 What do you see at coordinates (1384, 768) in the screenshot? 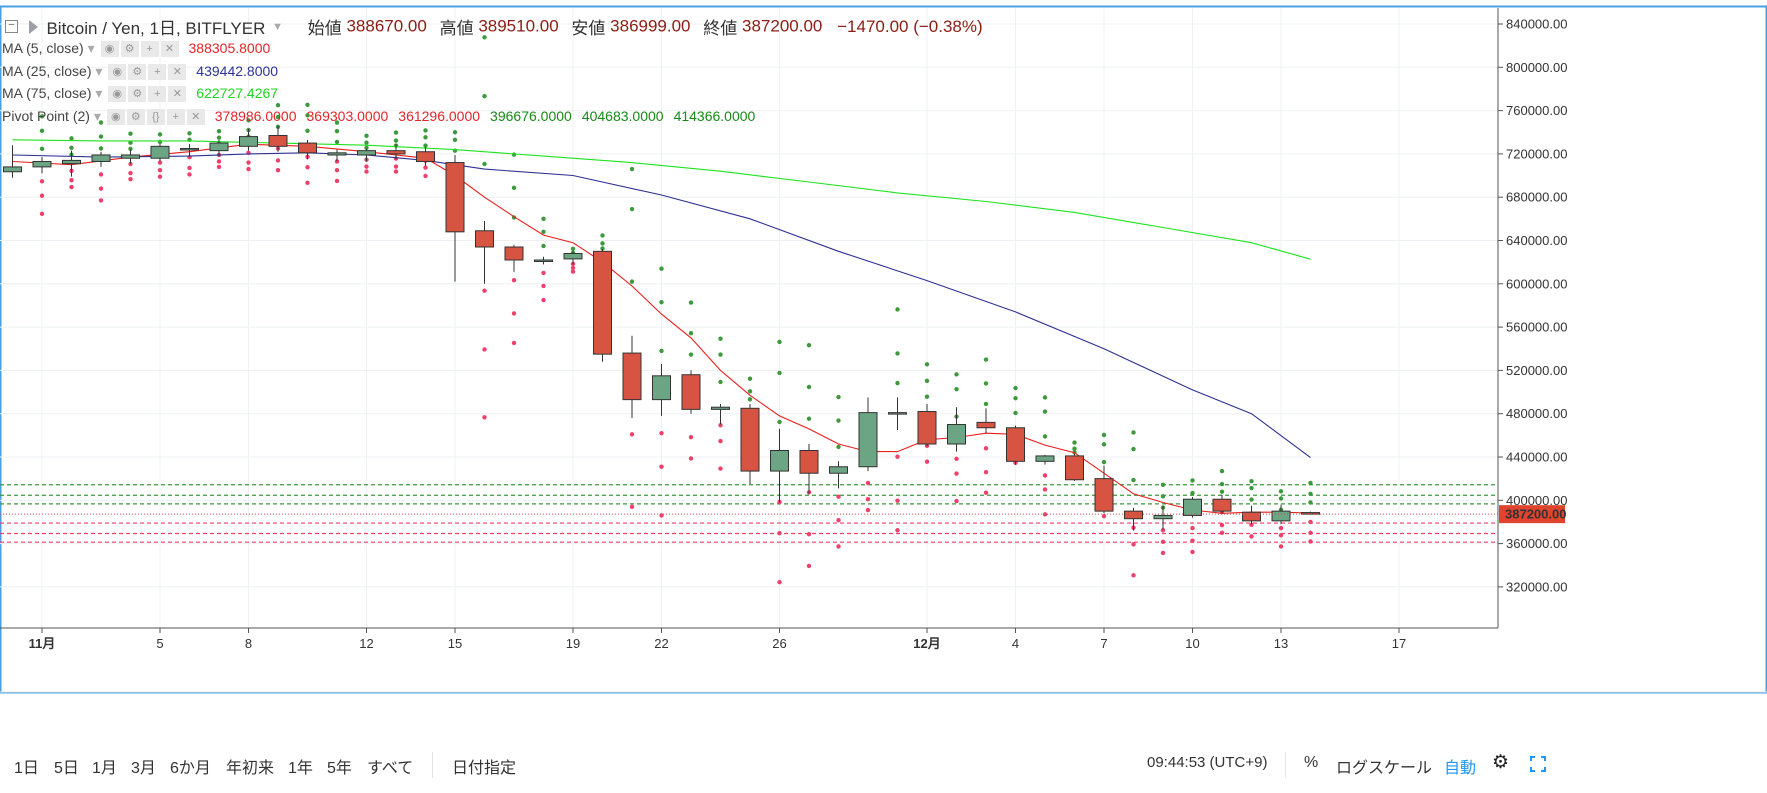
I see `log-scale-toggle: ログスケール` at bounding box center [1384, 768].